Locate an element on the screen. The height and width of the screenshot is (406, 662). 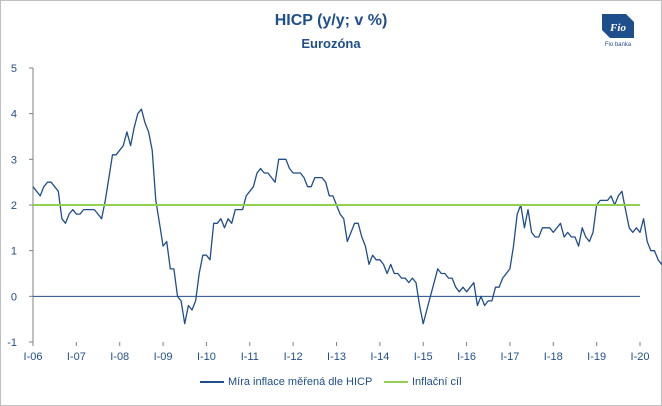
y-tick-label: -1 is located at coordinates (12, 343).